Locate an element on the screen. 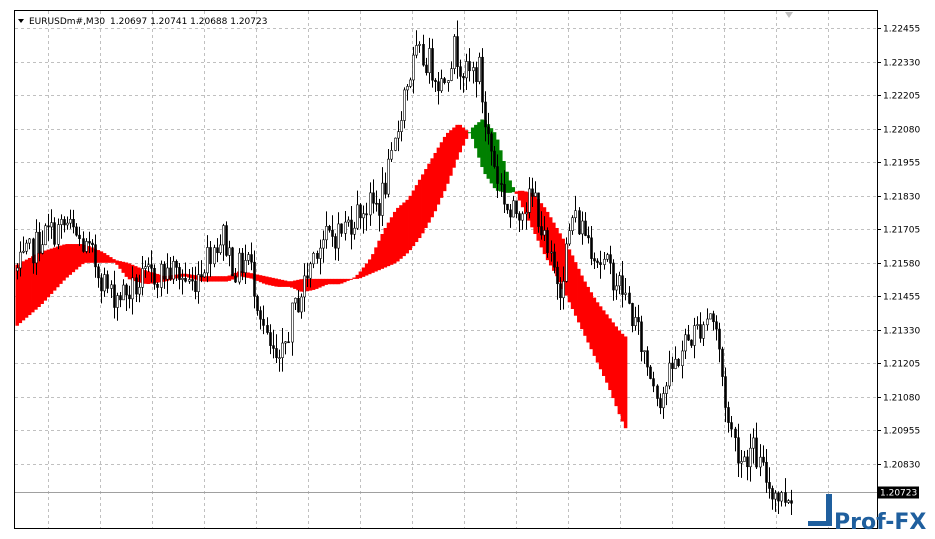  y-tick-label: 1.22080 is located at coordinates (901, 131).